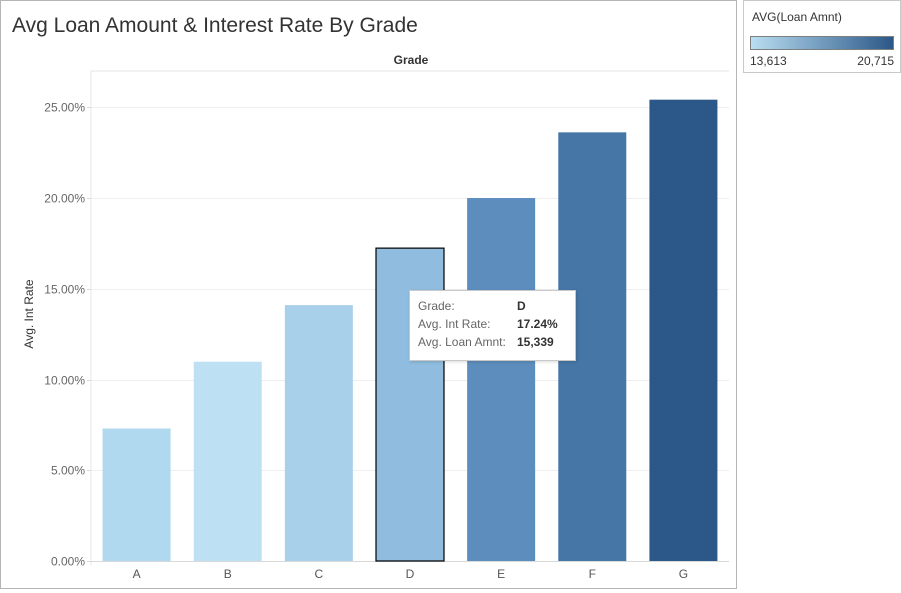 This screenshot has height=593, width=901. Describe the element at coordinates (521, 306) in the screenshot. I see `tooltip-value: D` at that location.